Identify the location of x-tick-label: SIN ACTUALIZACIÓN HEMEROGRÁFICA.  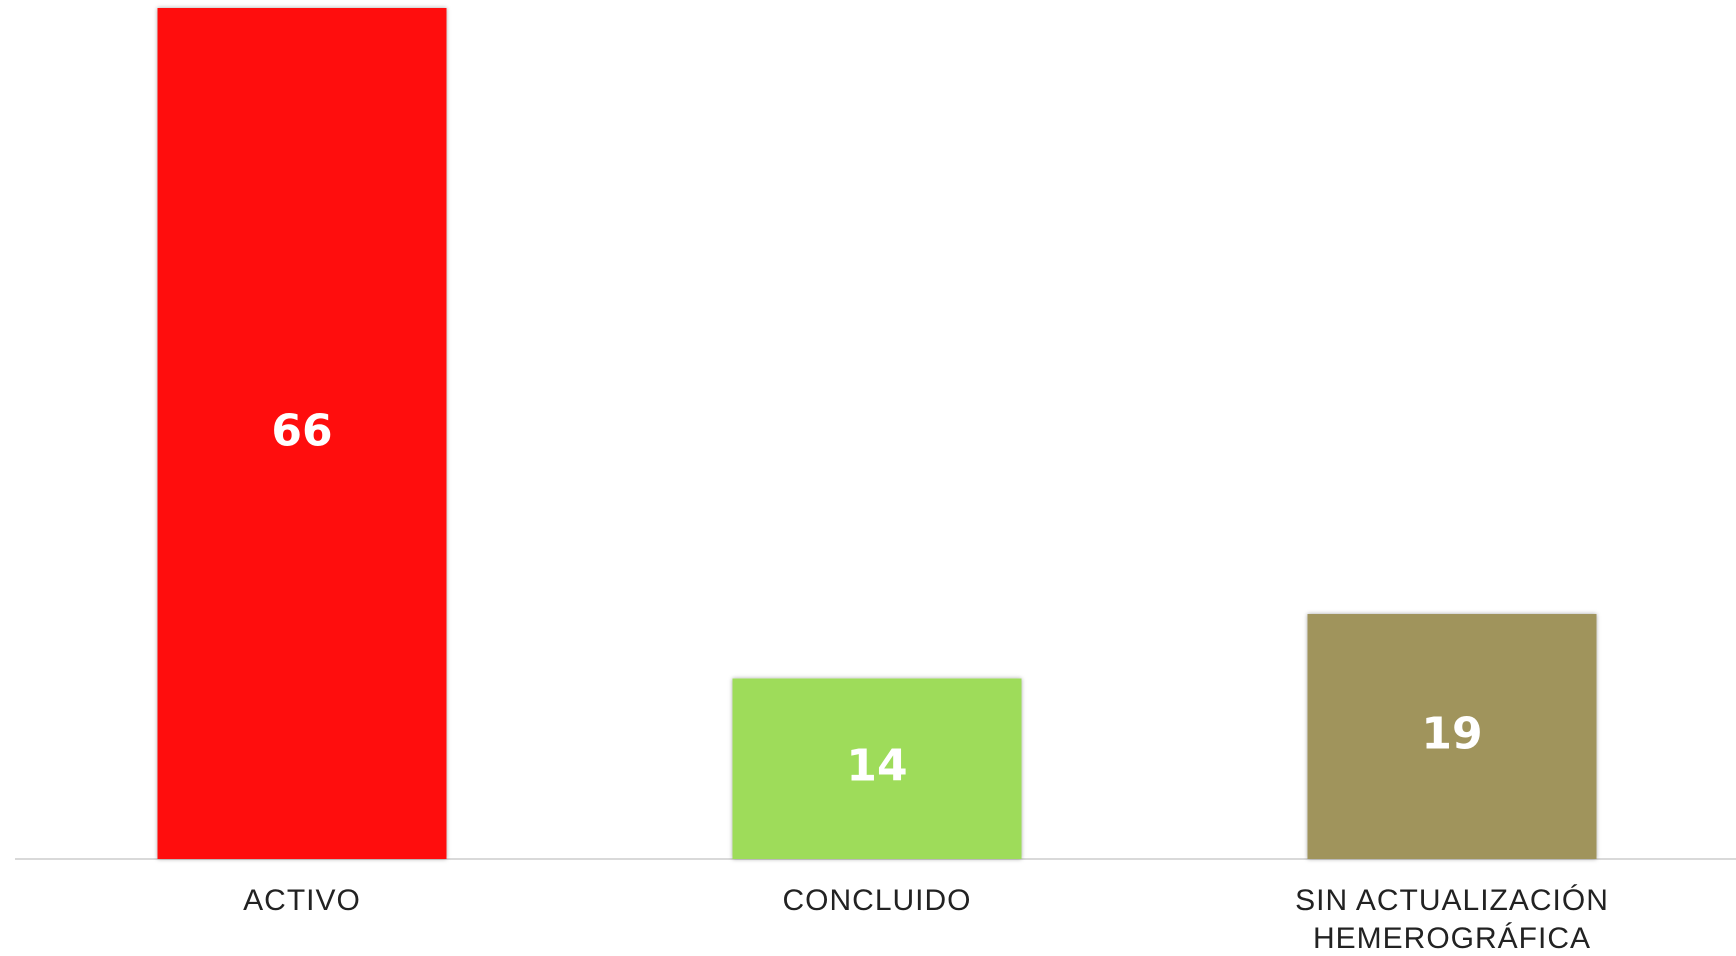
(1452, 919).